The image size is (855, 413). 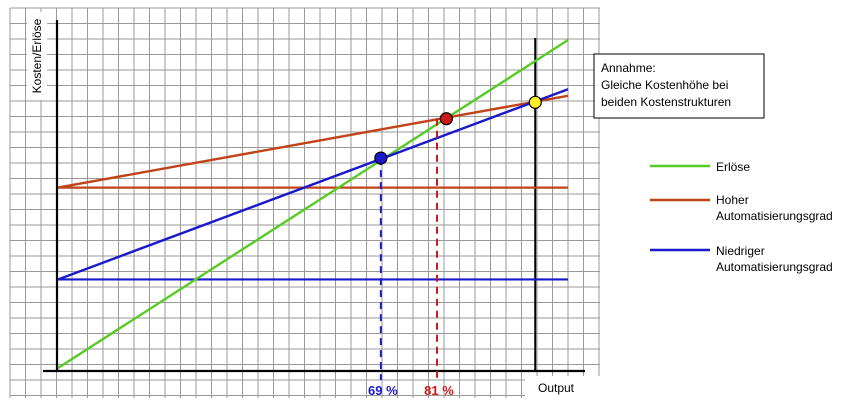 What do you see at coordinates (733, 167) in the screenshot?
I see `legend-label-erloese: Erlöse` at bounding box center [733, 167].